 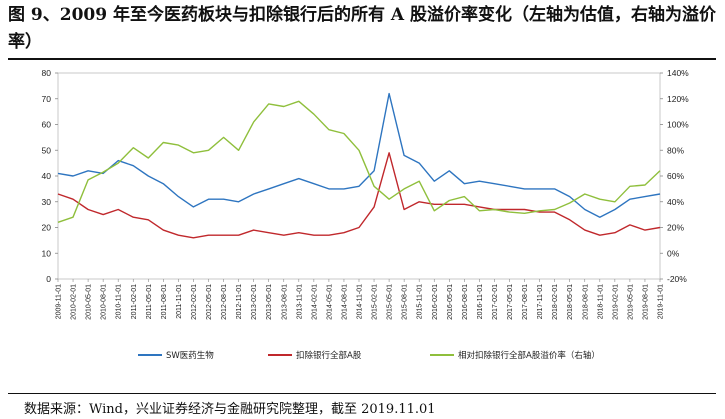 What do you see at coordinates (510, 302) in the screenshot?
I see `x-tick-label: 2017-05-01` at bounding box center [510, 302].